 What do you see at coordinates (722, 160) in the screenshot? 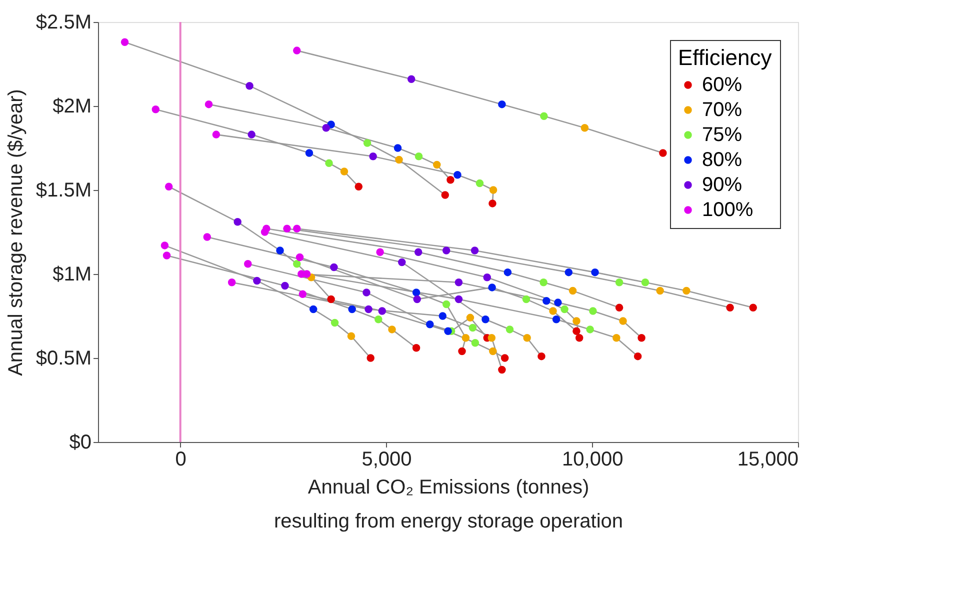
I see `legend-label: 80%` at bounding box center [722, 160].